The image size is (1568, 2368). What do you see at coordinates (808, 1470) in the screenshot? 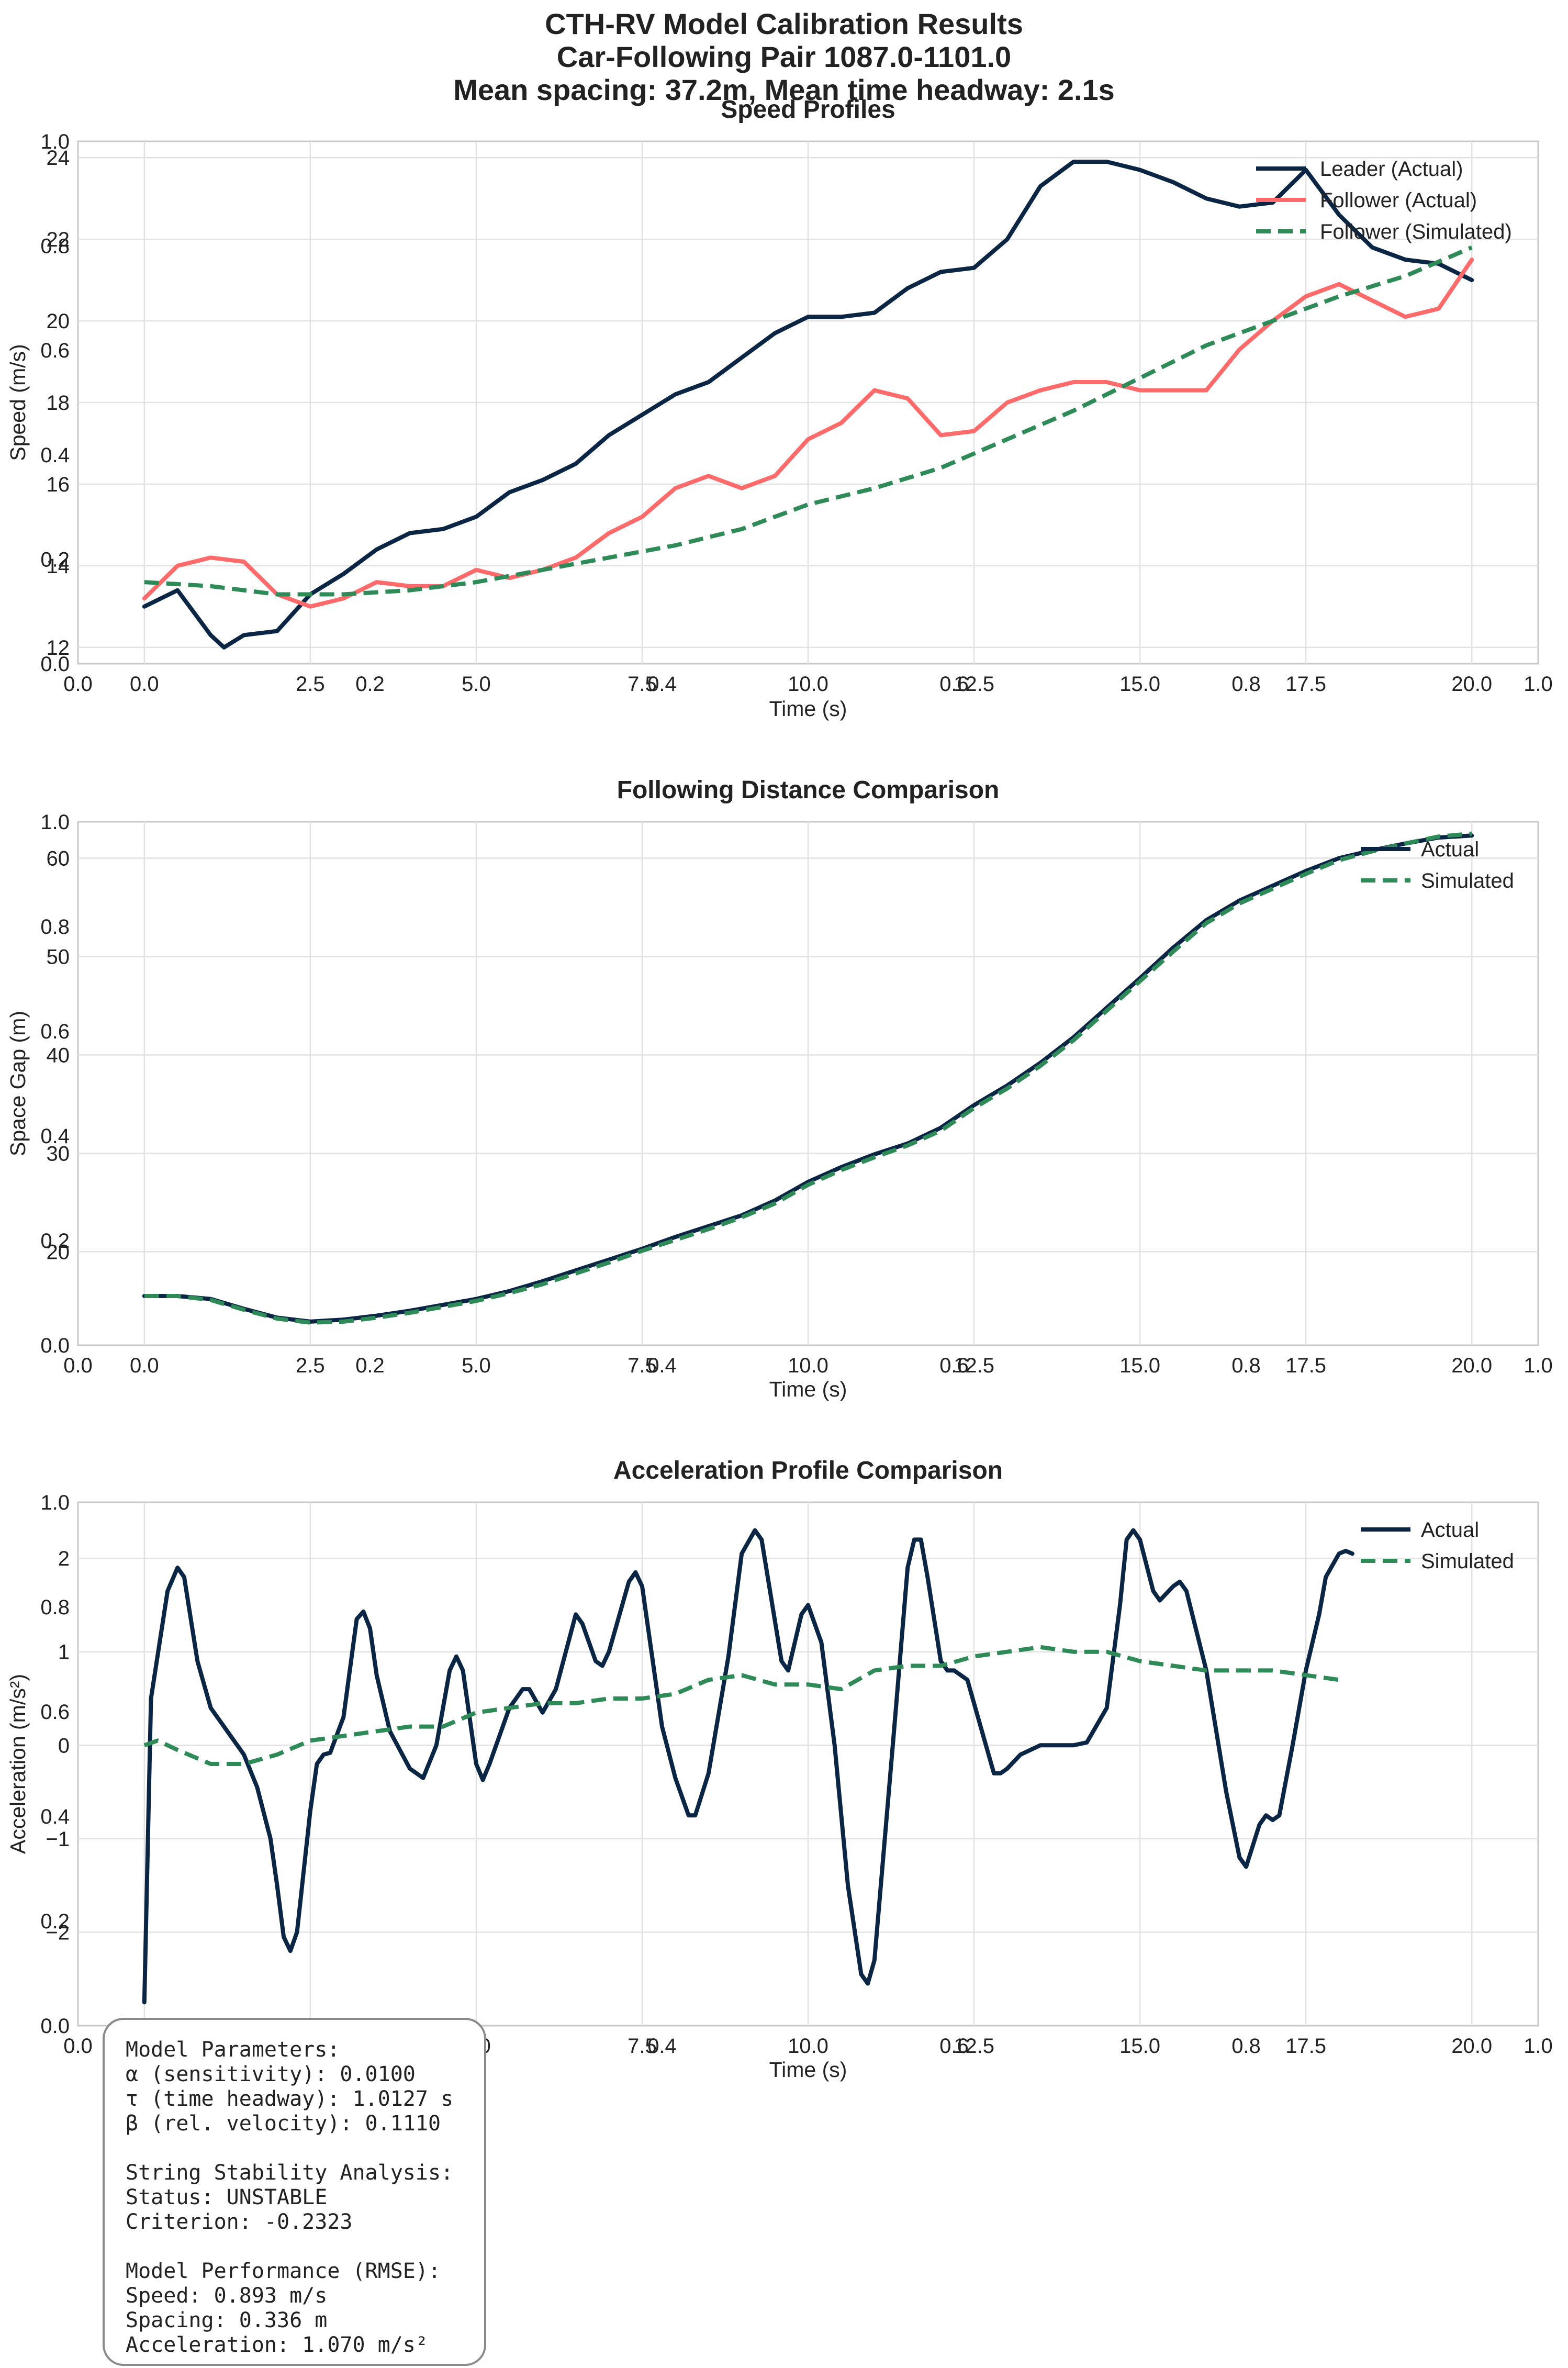
I see `chart-title: Acceleration Profile Comparison` at bounding box center [808, 1470].